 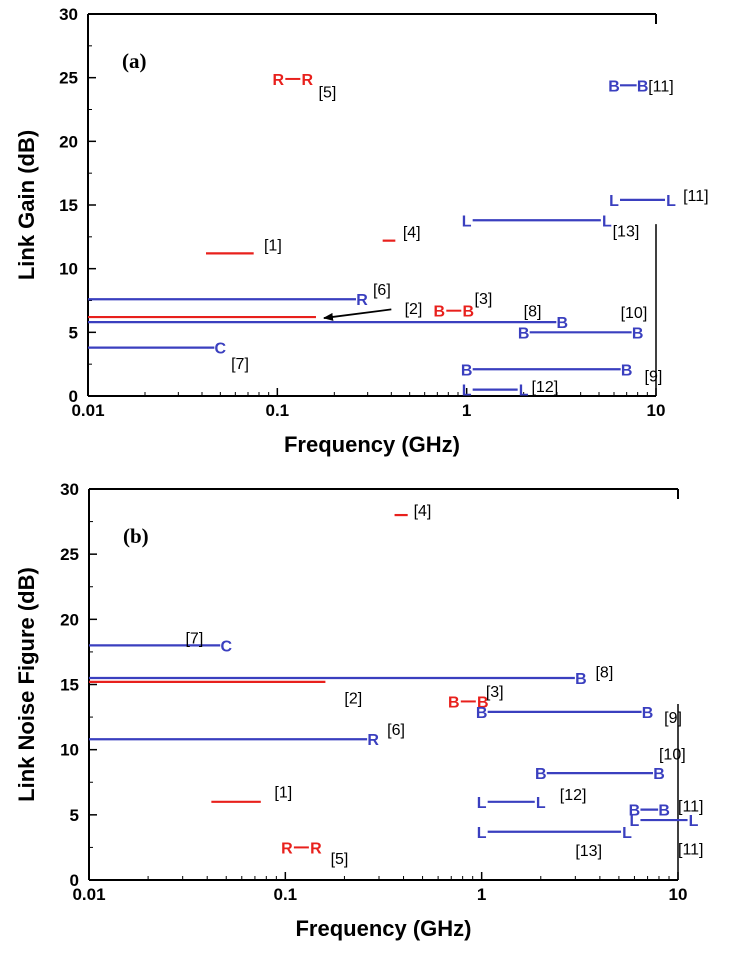 What do you see at coordinates (26, 684) in the screenshot?
I see `y-axis-title: Link Noise Figure (dB)` at bounding box center [26, 684].